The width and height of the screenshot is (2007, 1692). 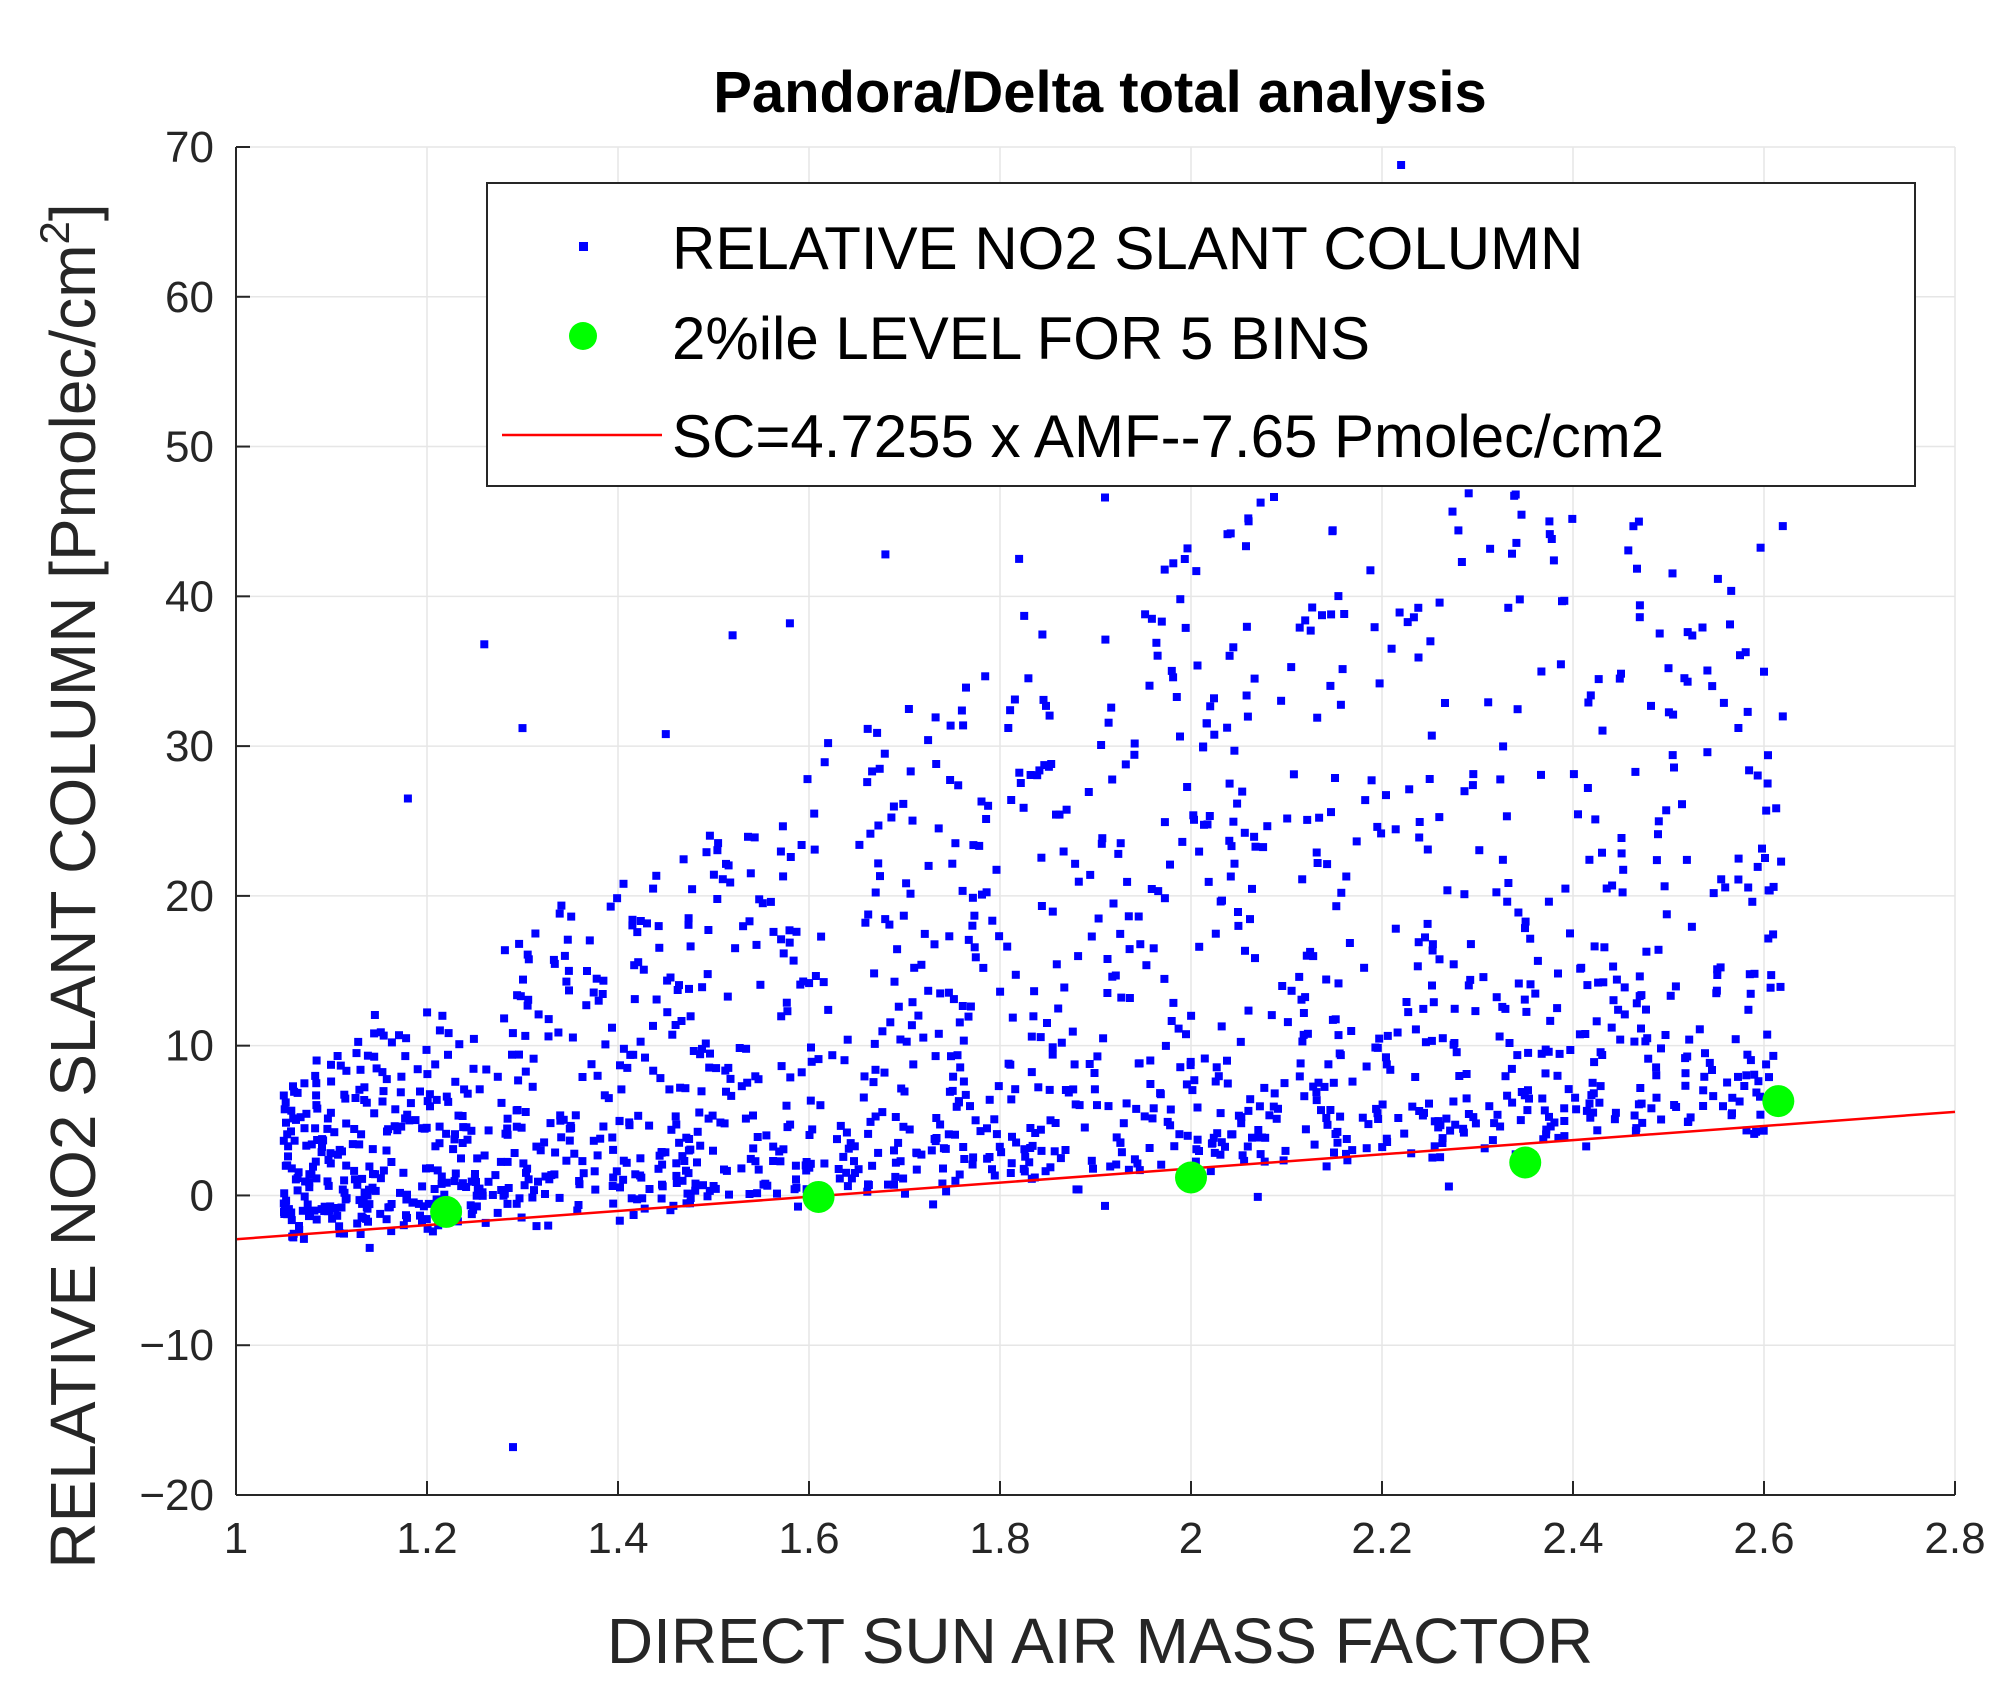 What do you see at coordinates (1095, 1175) in the screenshot?
I see `fit-line` at bounding box center [1095, 1175].